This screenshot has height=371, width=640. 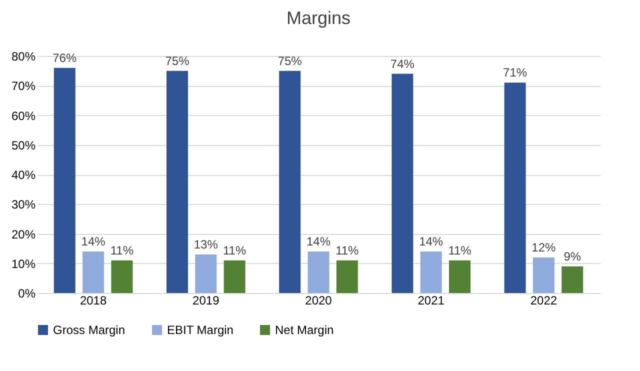 I want to click on data-label: 71%, so click(x=515, y=73).